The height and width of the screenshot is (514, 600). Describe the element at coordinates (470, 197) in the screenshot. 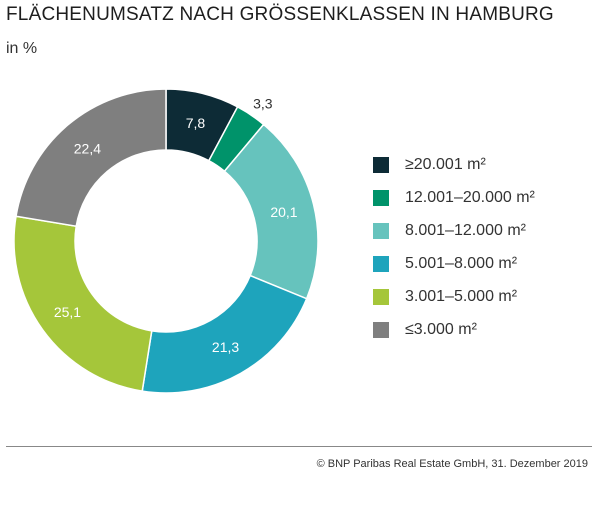

I see `legend-label: 12.001–20.000 m²` at that location.